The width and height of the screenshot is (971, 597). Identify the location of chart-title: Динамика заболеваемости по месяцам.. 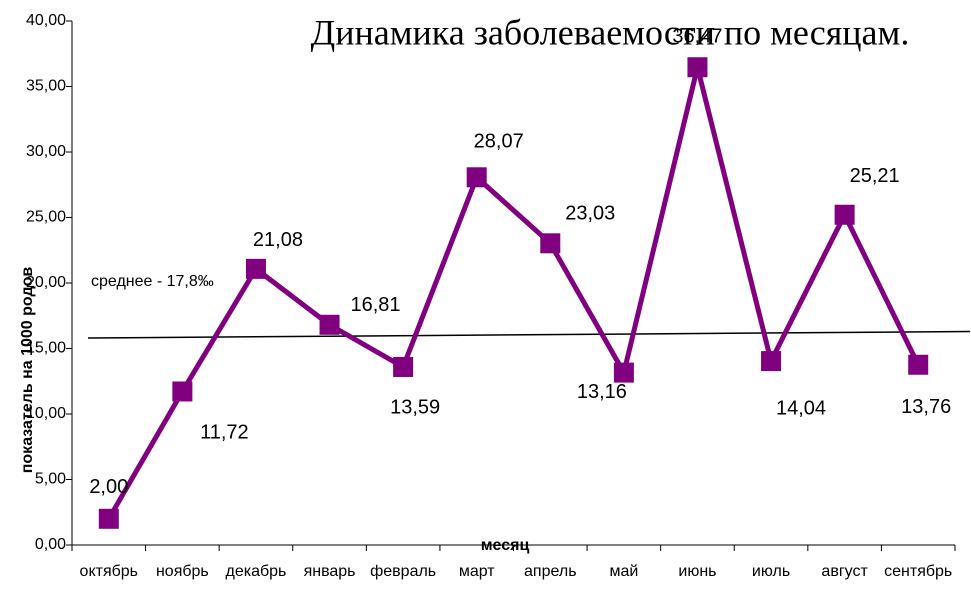
(610, 32).